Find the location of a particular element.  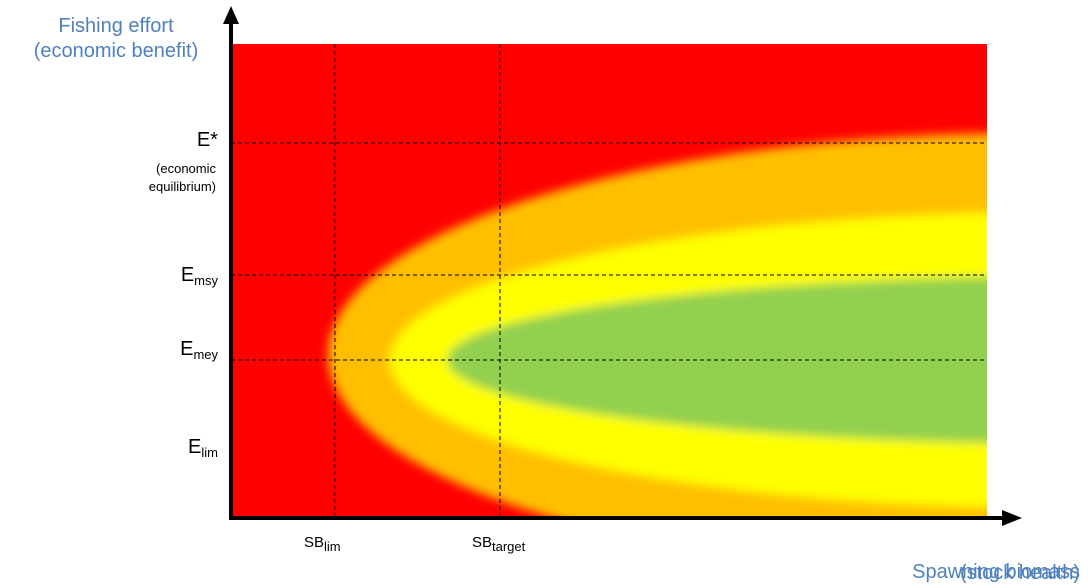

sb-target-main: SB is located at coordinates (482, 542).